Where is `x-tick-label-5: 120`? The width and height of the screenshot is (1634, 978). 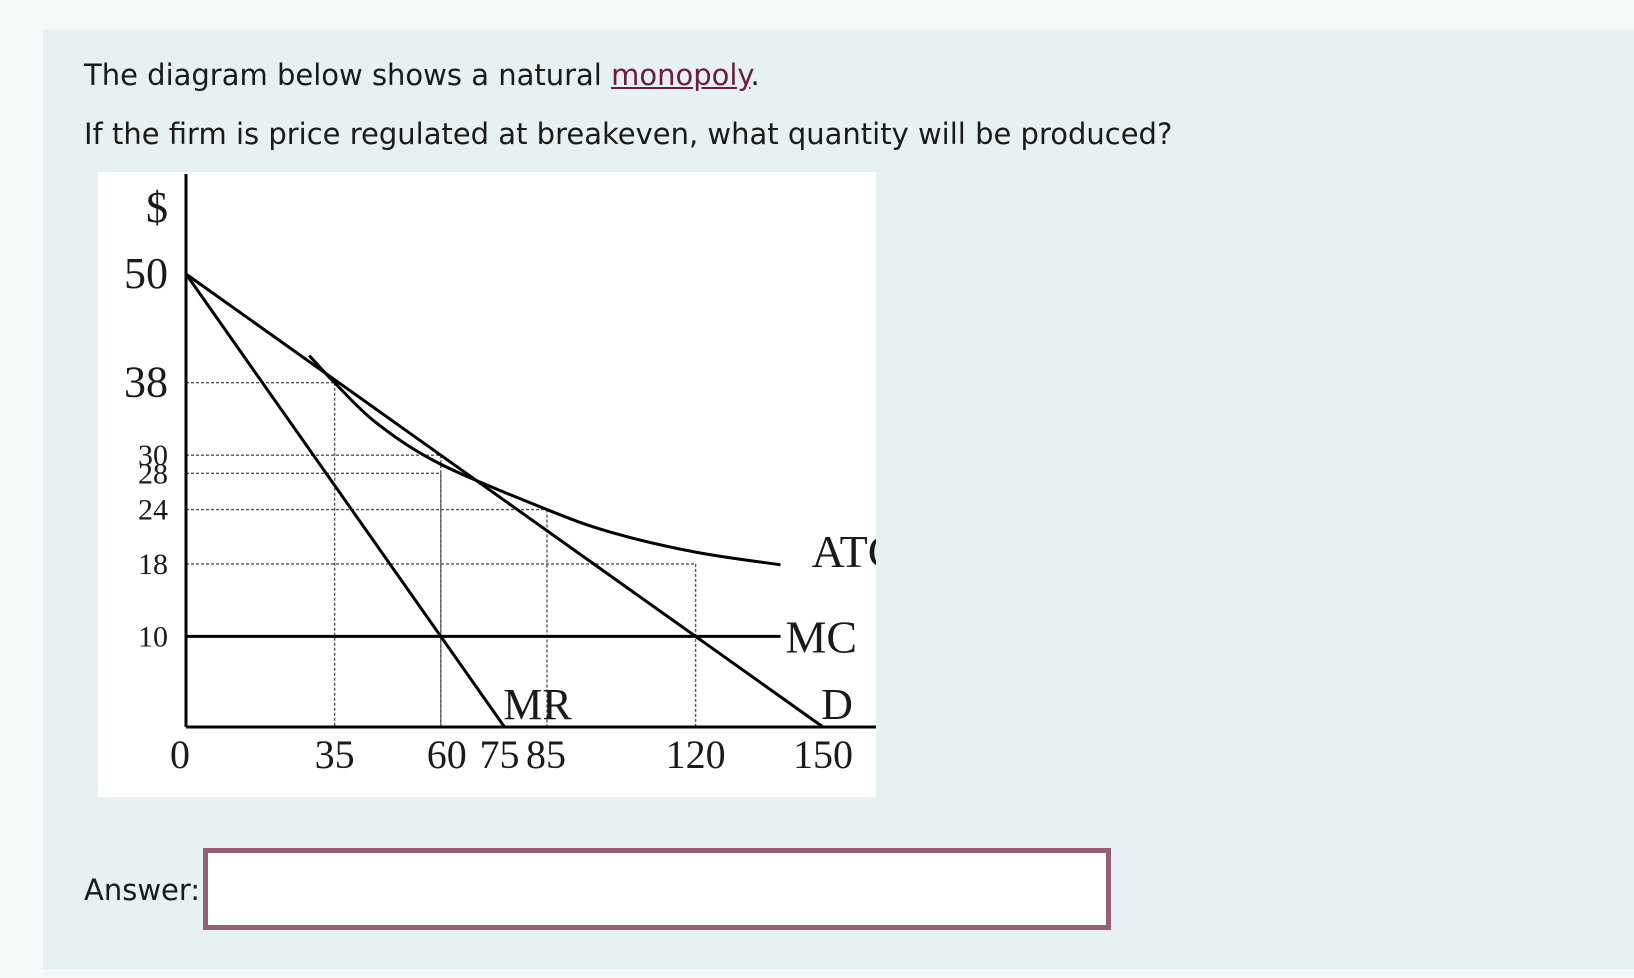 x-tick-label-5: 120 is located at coordinates (696, 754).